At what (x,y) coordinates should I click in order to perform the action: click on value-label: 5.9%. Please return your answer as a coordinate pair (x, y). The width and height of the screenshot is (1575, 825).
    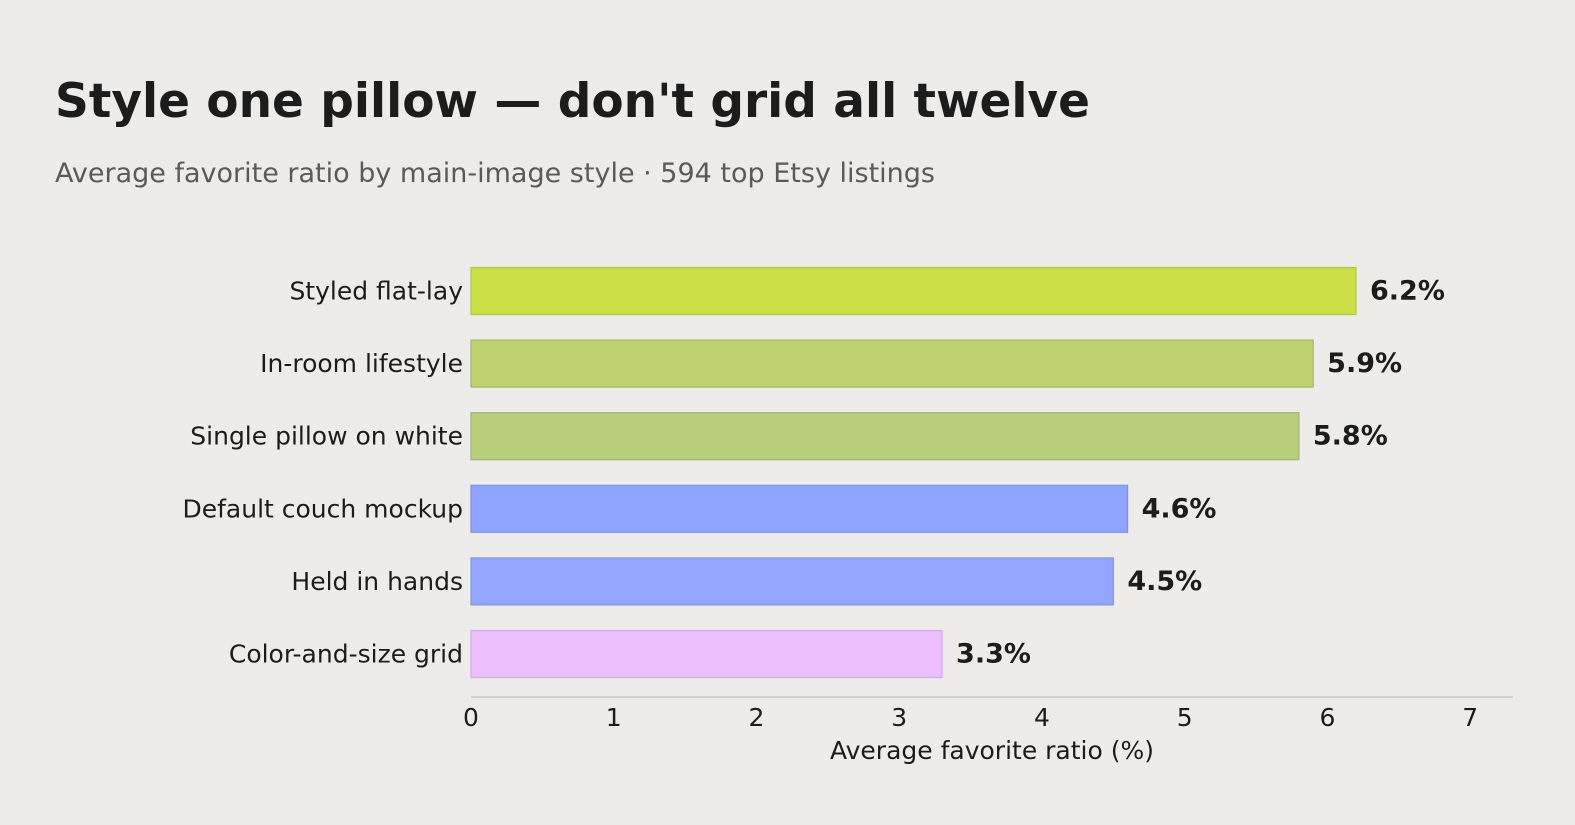
    Looking at the image, I should click on (1364, 363).